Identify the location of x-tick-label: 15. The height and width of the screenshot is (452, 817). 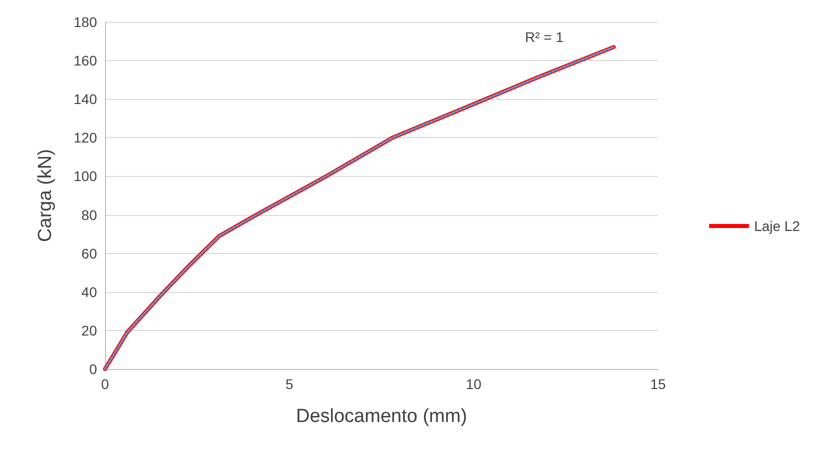
(658, 384).